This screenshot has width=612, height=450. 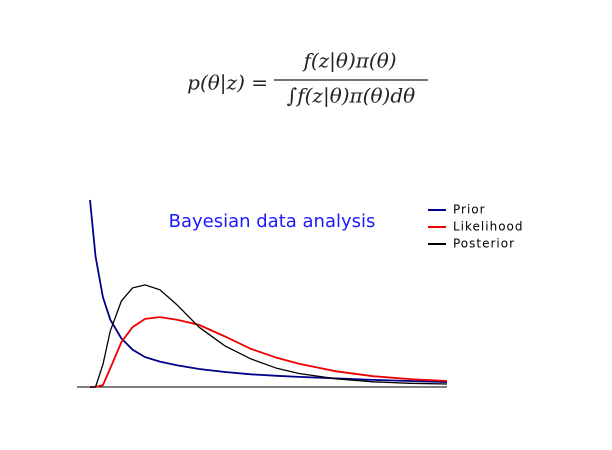 What do you see at coordinates (469, 210) in the screenshot?
I see `legend-label: Prior` at bounding box center [469, 210].